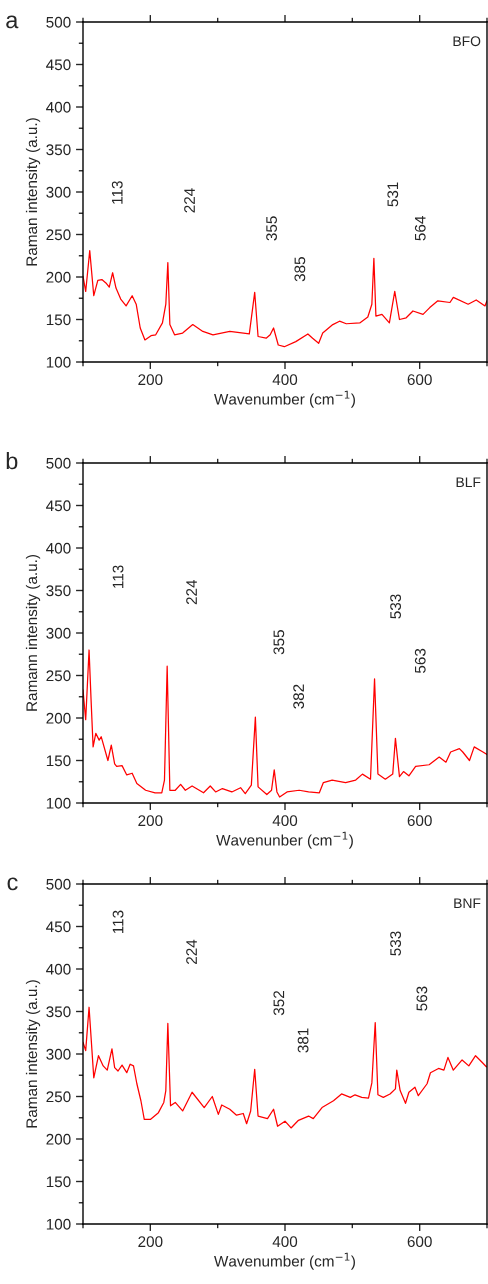 The width and height of the screenshot is (488, 1284). Describe the element at coordinates (468, 482) in the screenshot. I see `annotation: BLF` at that location.